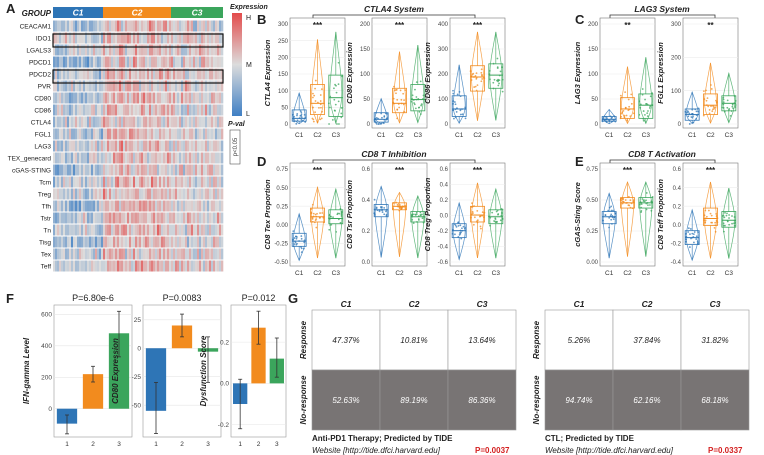  Describe the element at coordinates (593, 25) in the screenshot. I see `y-tick-label: 200` at that location.